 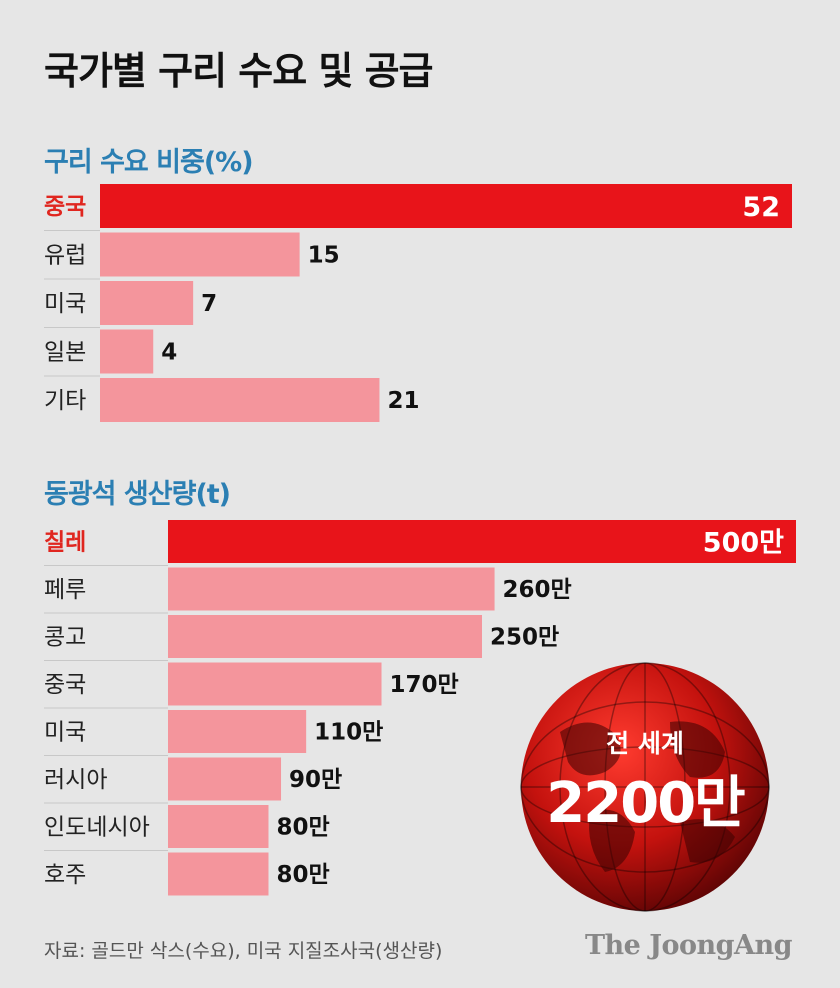 What do you see at coordinates (137, 494) in the screenshot?
I see `supply-chart-title: 동광석 생산량(t)` at bounding box center [137, 494].